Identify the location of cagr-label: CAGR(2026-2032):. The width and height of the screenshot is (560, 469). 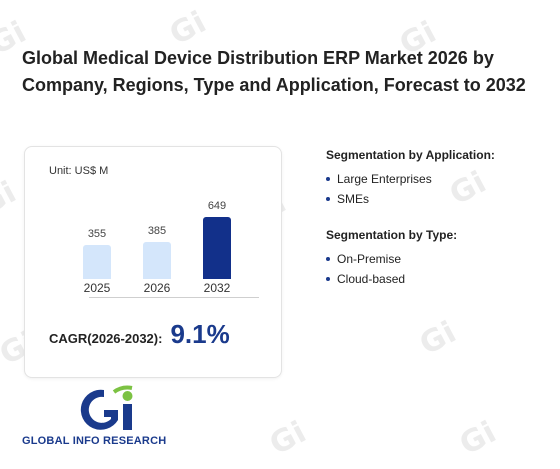
(106, 338).